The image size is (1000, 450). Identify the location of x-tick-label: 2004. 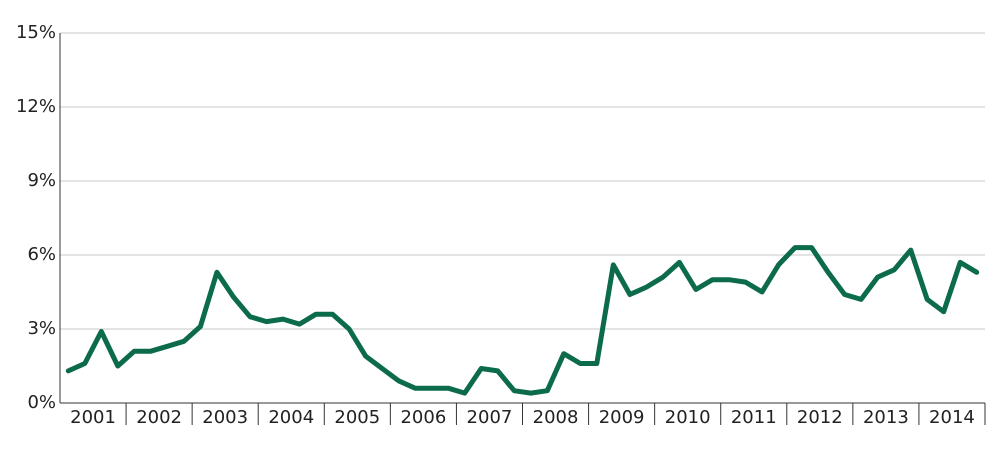
(291, 417).